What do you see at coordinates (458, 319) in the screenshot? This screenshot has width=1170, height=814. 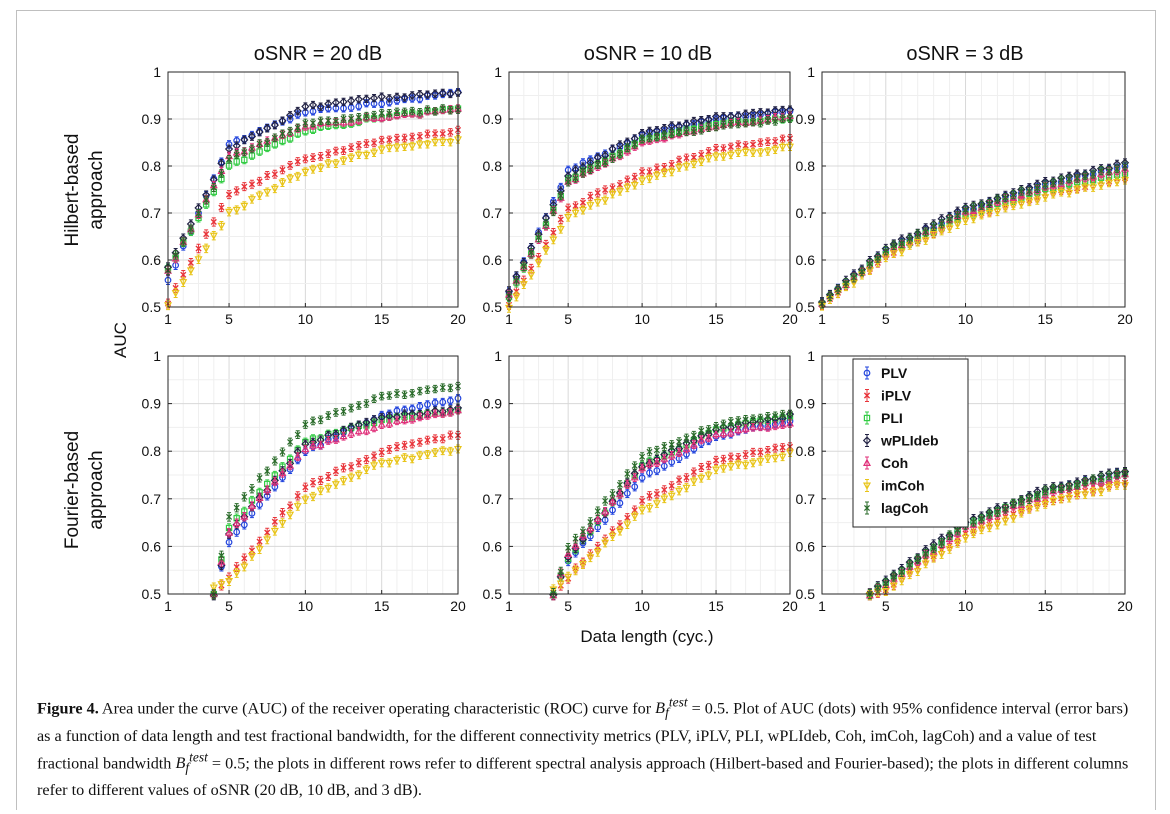 I see `x-tick-label: 20` at bounding box center [458, 319].